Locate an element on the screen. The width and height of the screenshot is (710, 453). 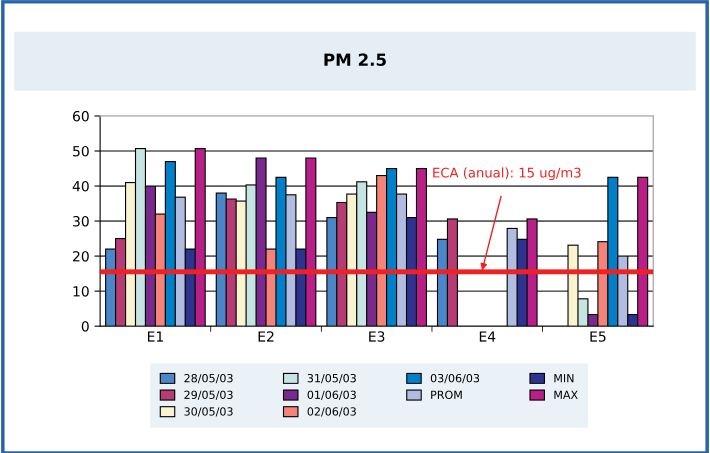
legend-label: 30/05/03 is located at coordinates (208, 412).